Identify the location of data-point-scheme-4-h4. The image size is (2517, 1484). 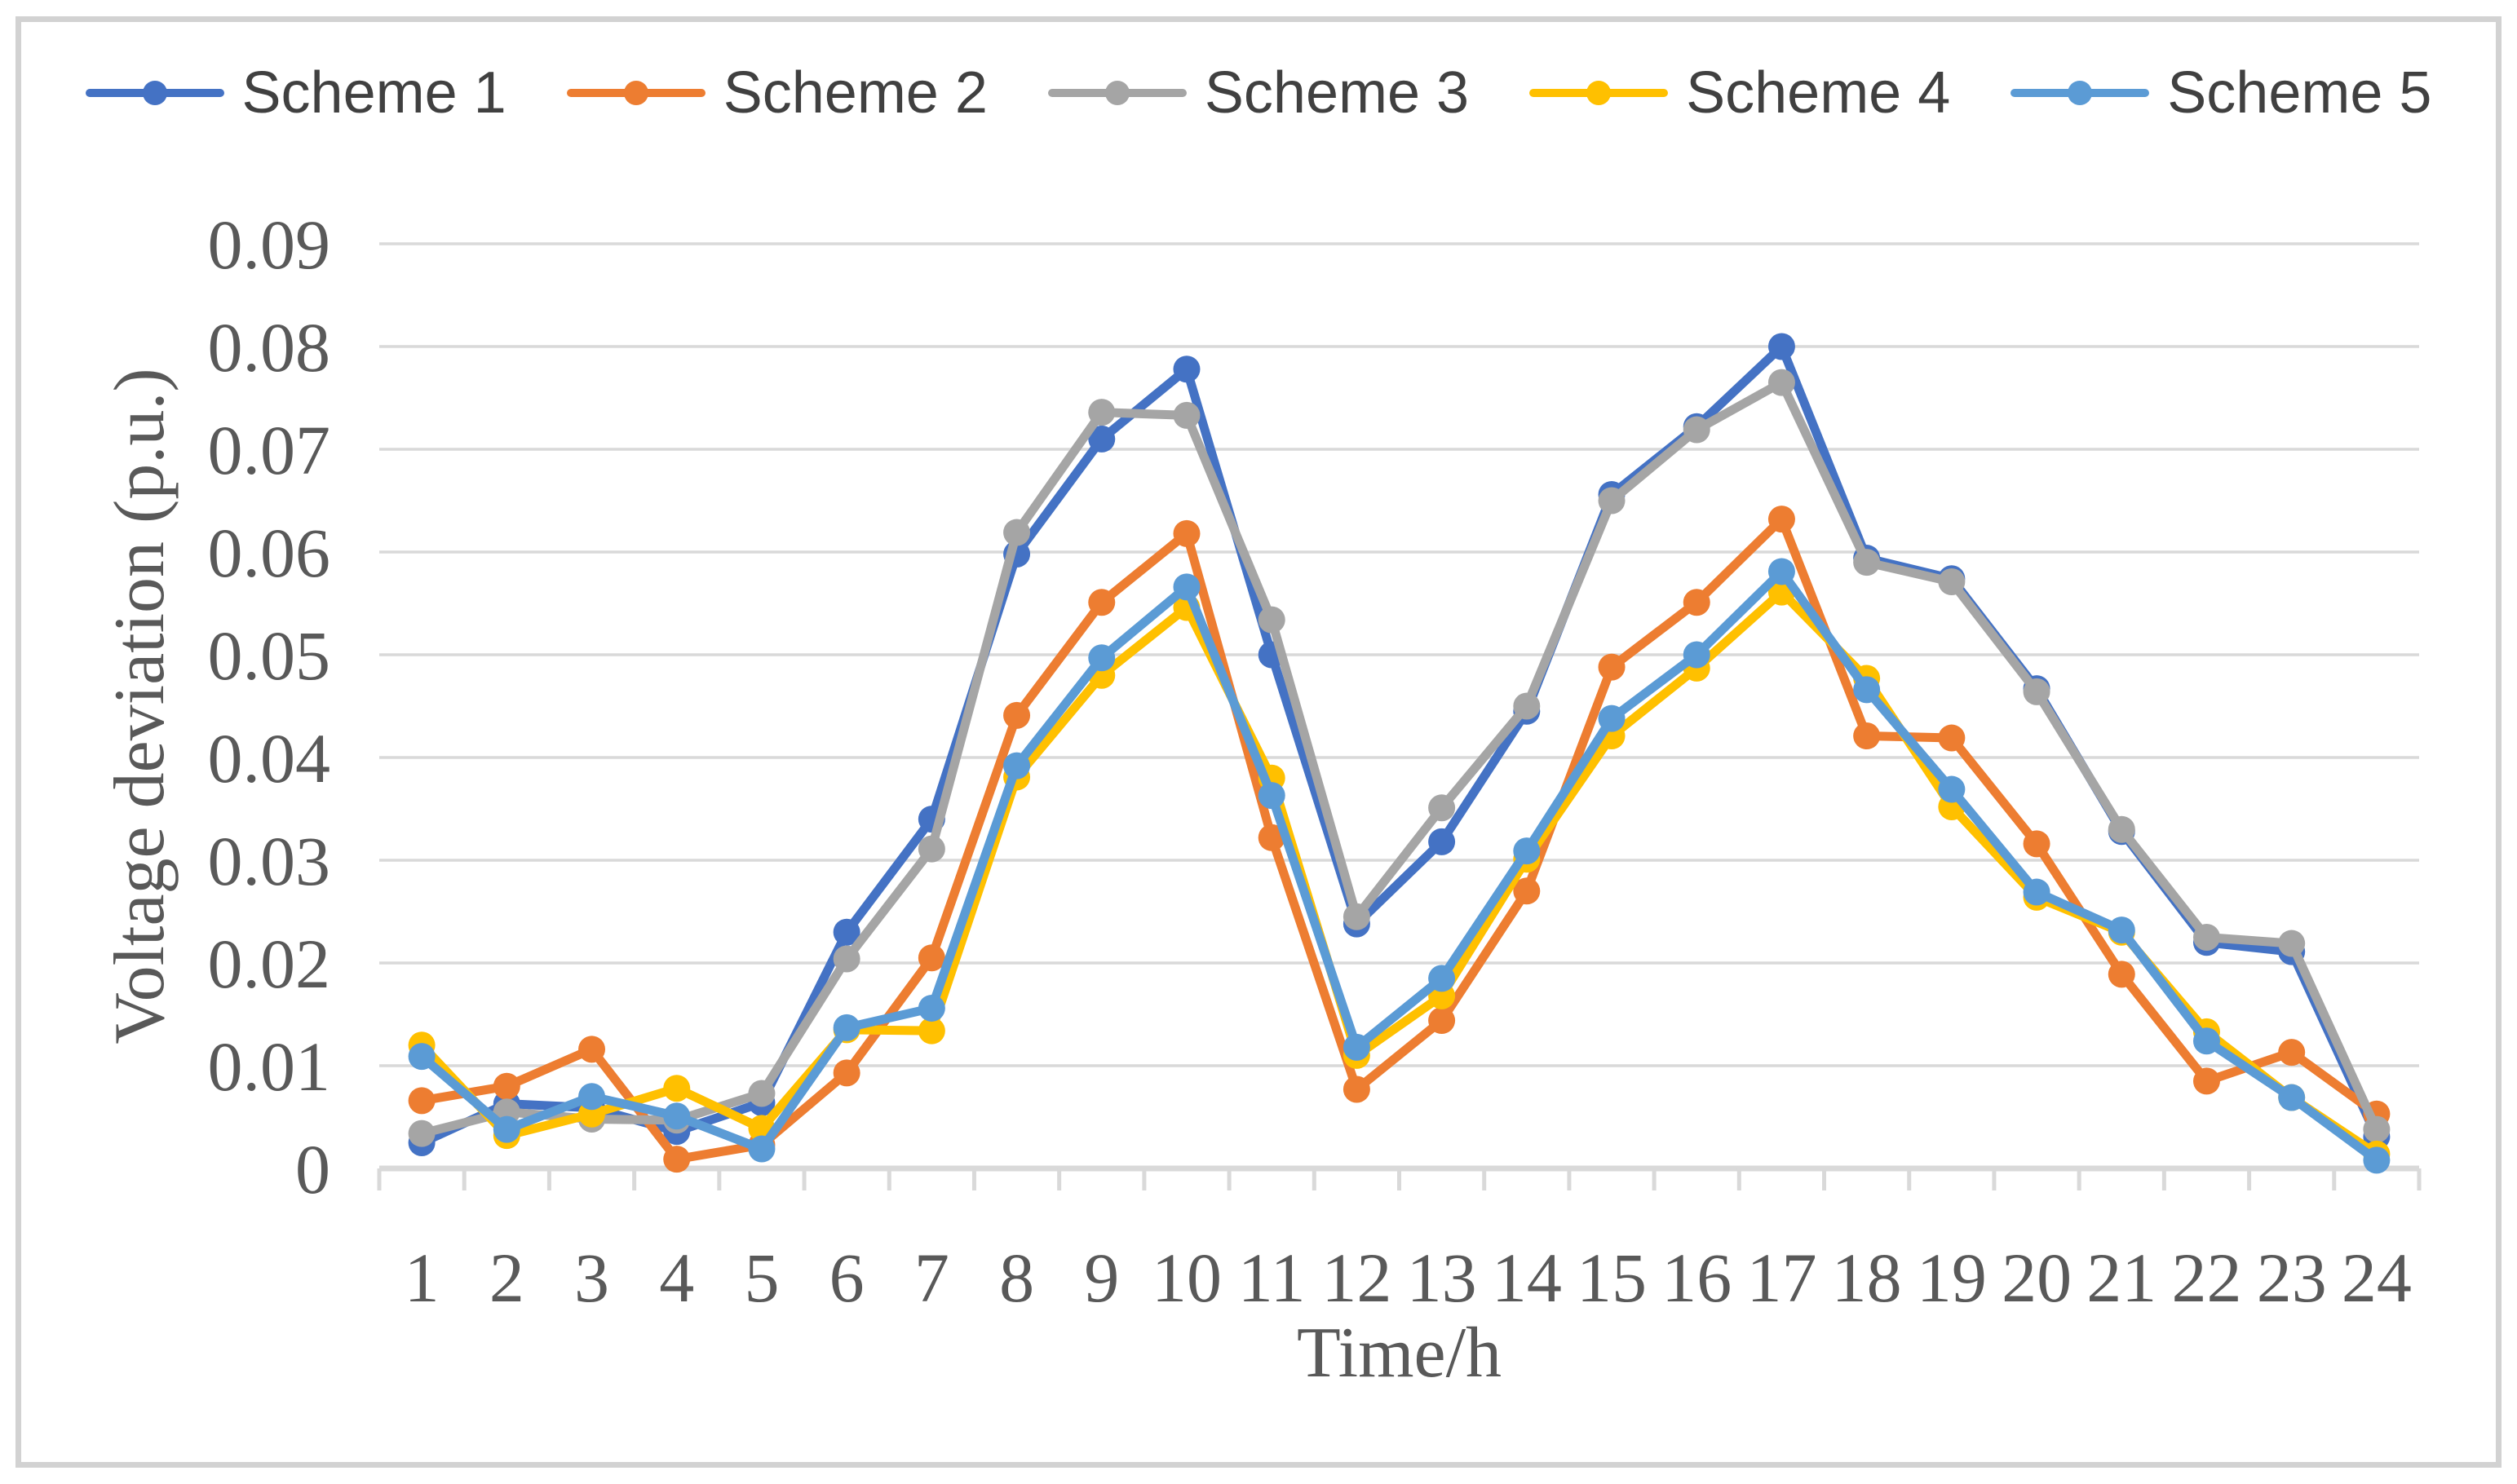
(677, 1088).